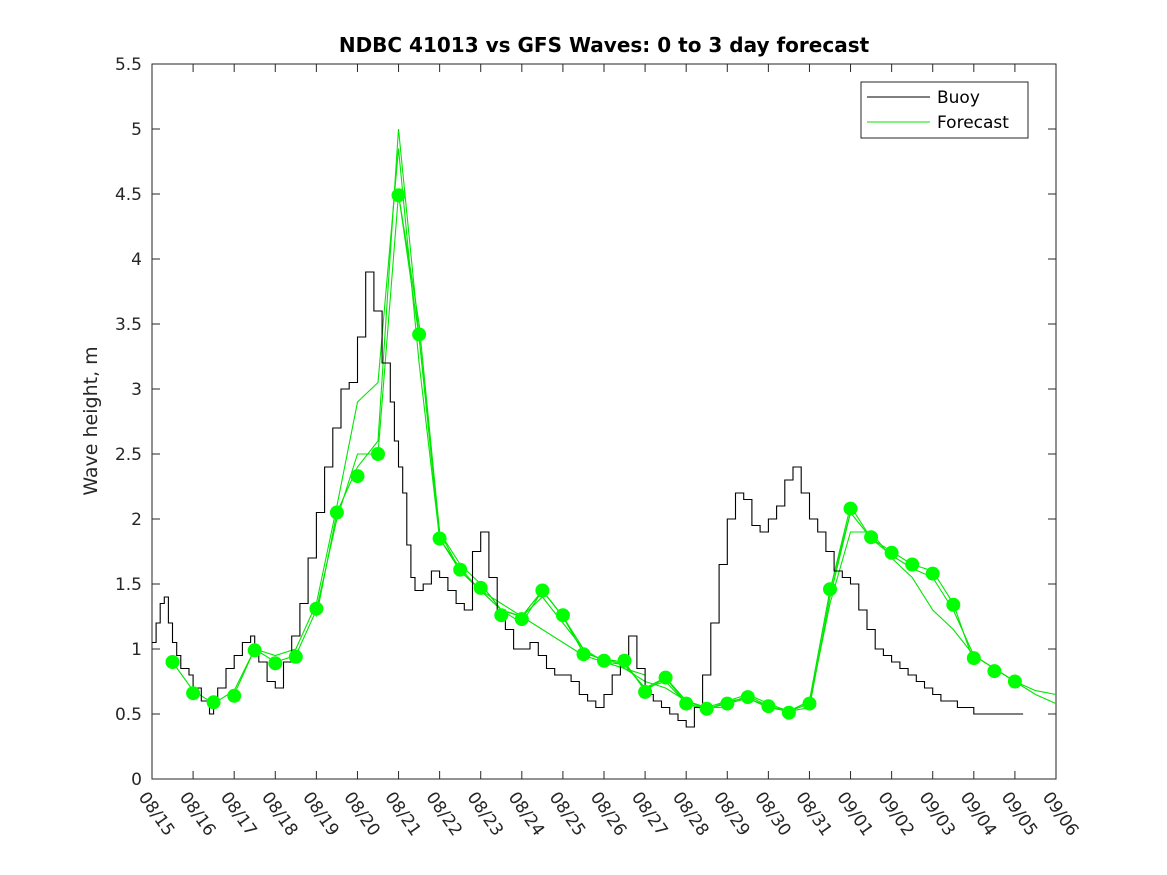  Describe the element at coordinates (830, 621) in the screenshot. I see `forecast-run-line` at that location.